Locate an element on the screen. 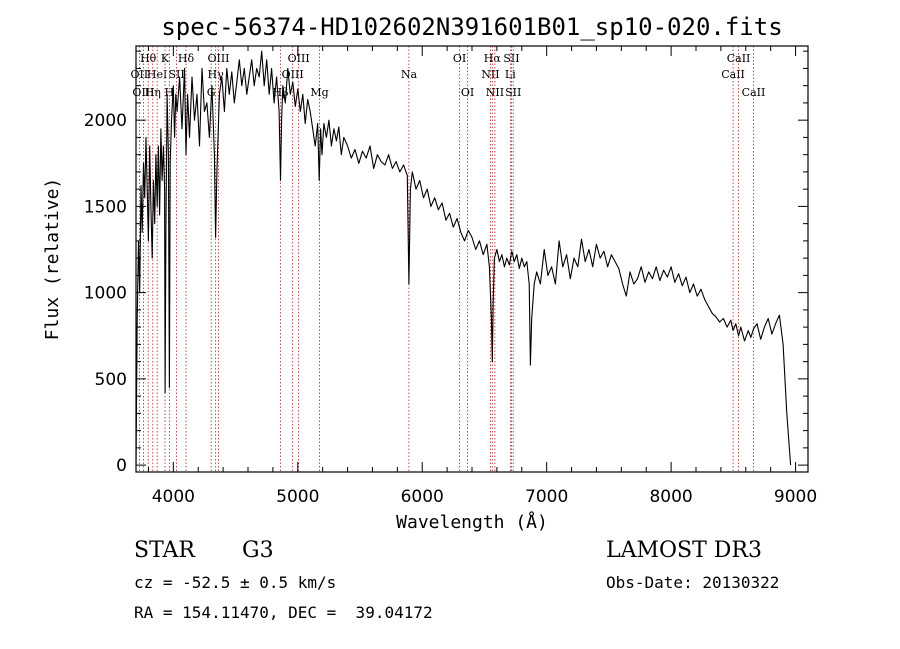  y-tick-label: 0 is located at coordinates (121, 466).